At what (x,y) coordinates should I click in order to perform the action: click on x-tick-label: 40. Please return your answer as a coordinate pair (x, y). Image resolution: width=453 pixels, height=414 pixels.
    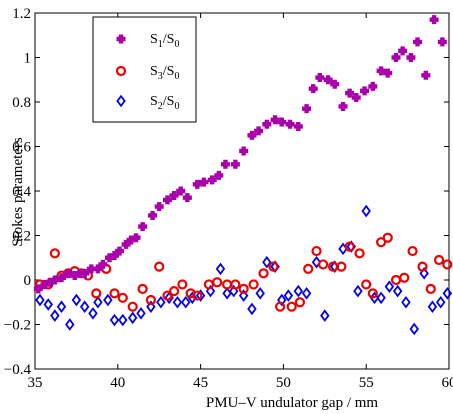
    Looking at the image, I should click on (117, 383).